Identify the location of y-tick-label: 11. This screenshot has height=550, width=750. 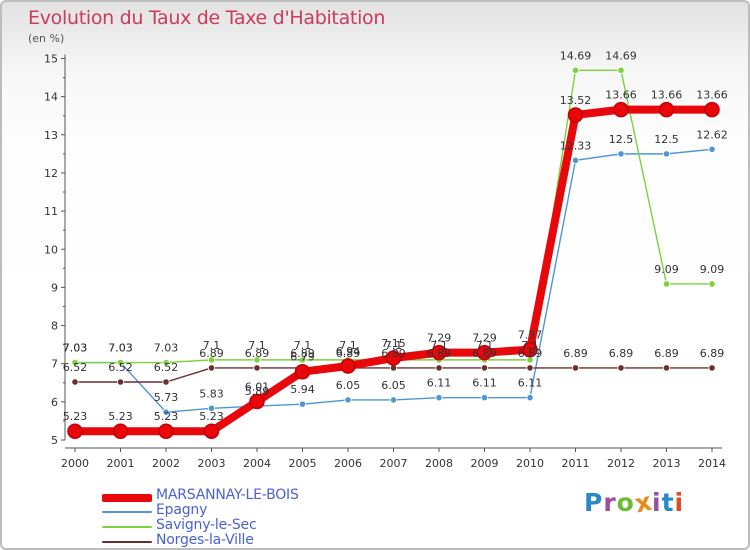
(51, 211).